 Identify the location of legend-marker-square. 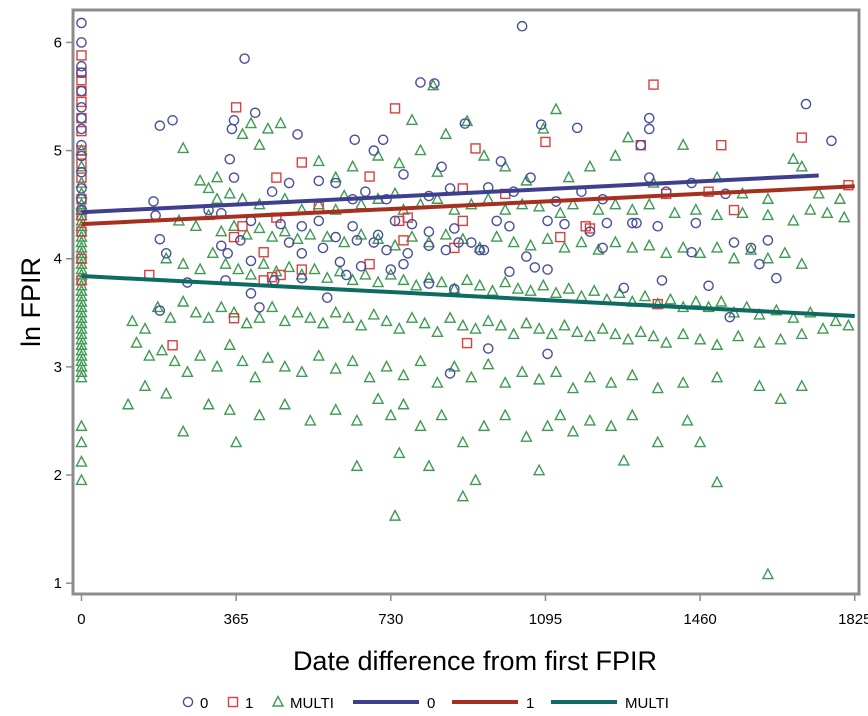
(233, 702).